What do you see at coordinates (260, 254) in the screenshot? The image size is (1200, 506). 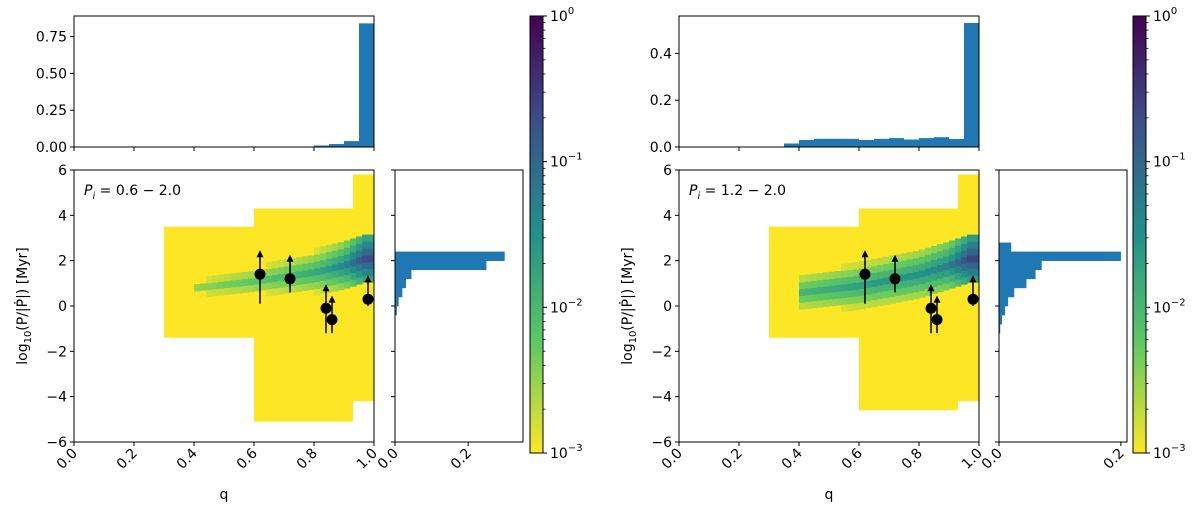 I see `observation-arrow-head` at bounding box center [260, 254].